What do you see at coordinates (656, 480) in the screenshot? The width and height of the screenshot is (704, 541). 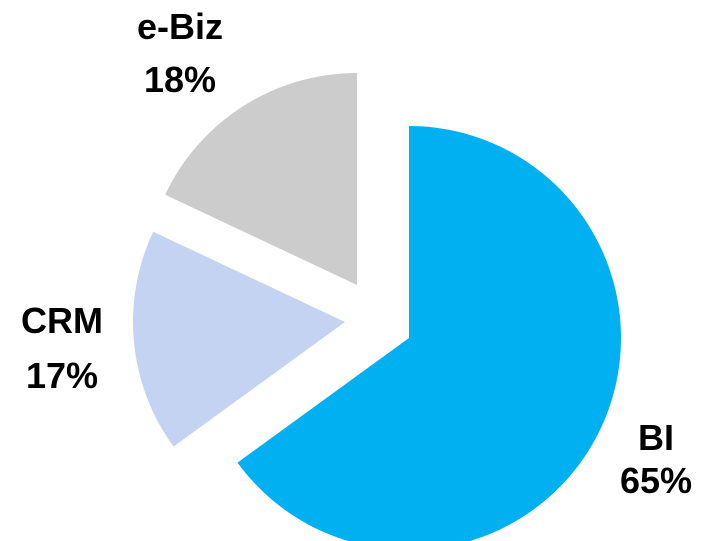 I see `slice-value-bi: 65%` at bounding box center [656, 480].